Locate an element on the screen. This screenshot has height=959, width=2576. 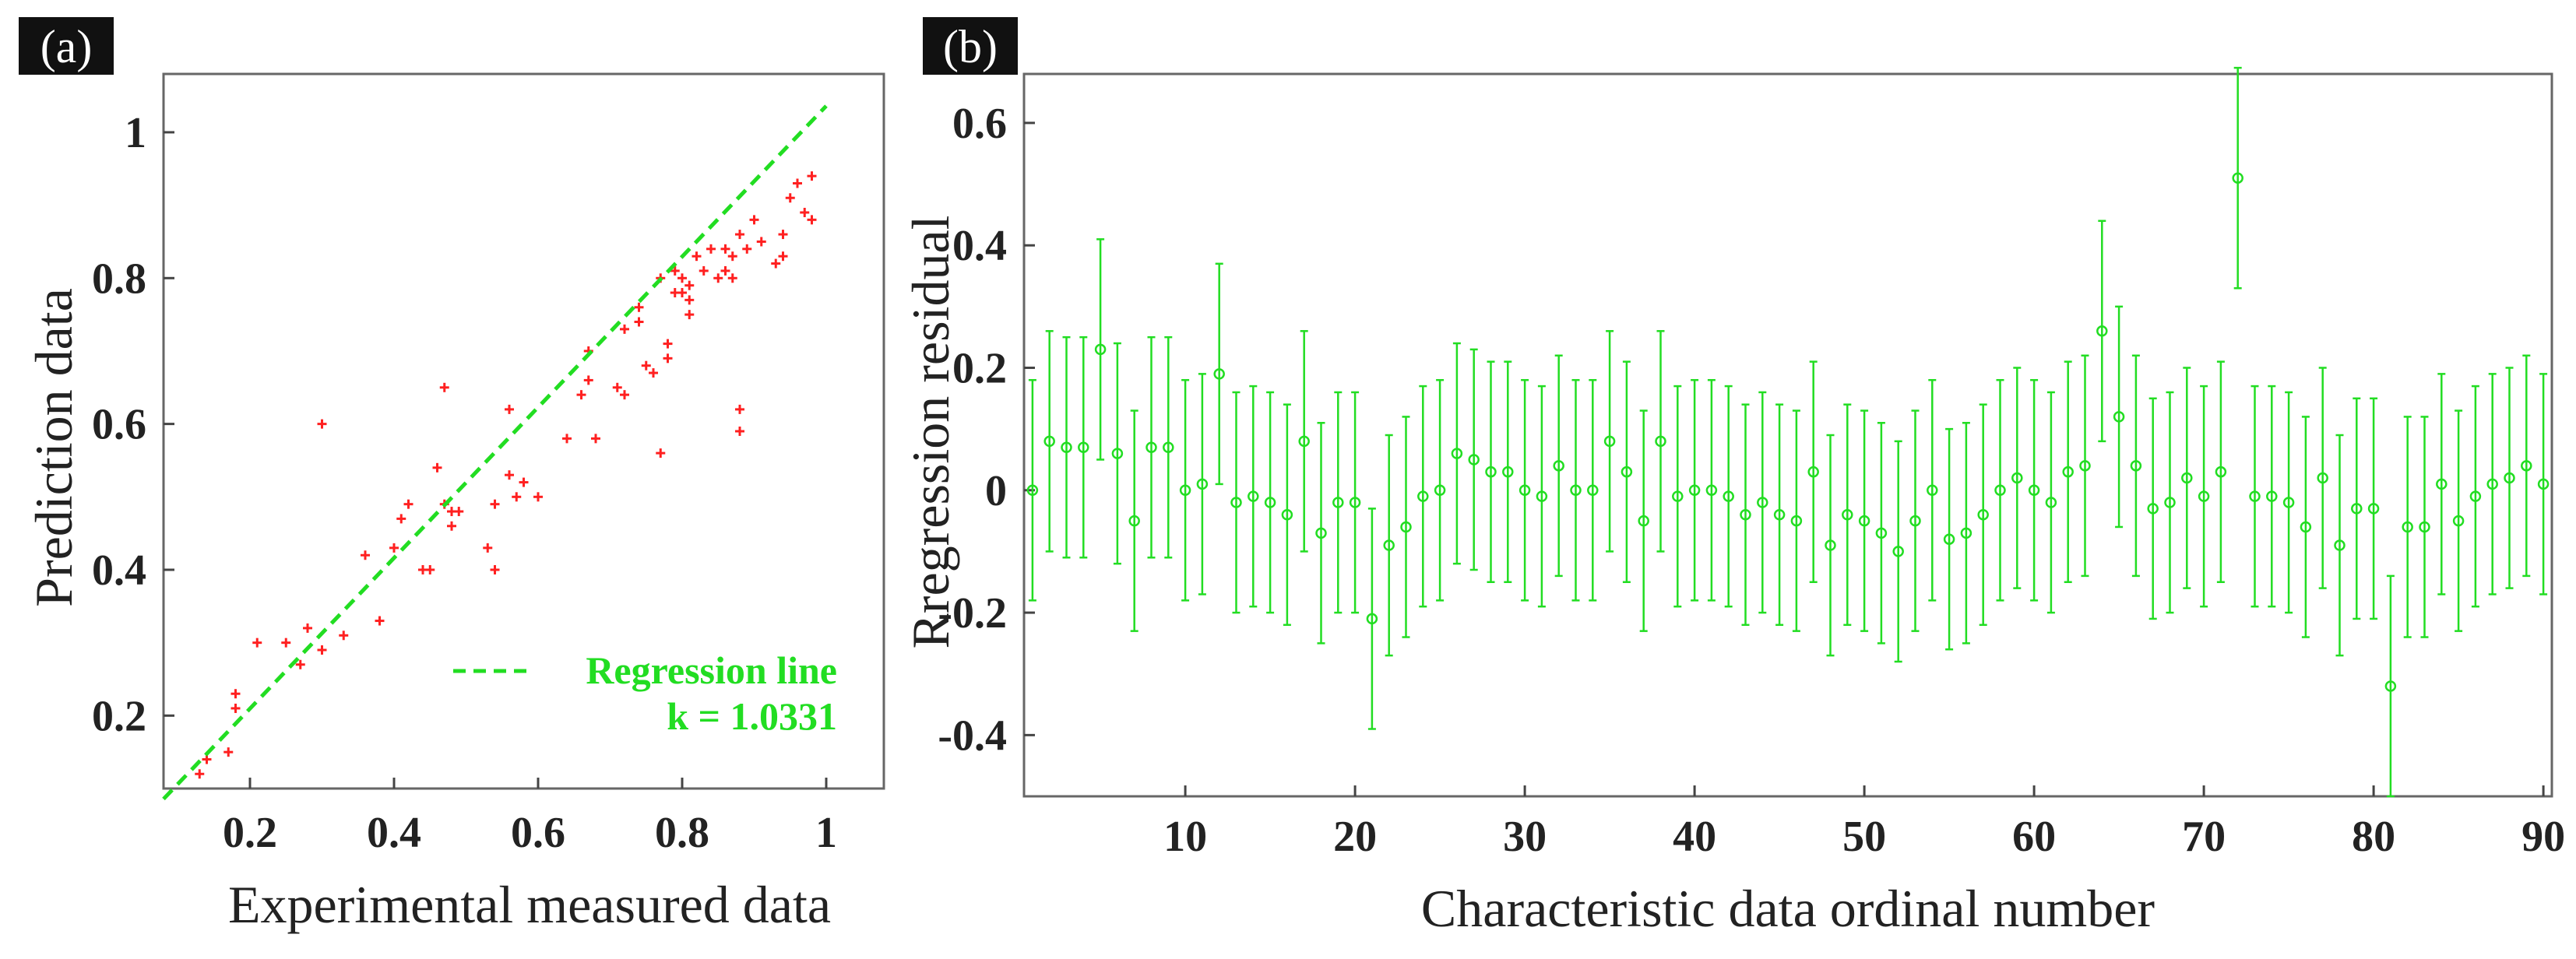
panel-b-ytick-label: 0.4 is located at coordinates (979, 246).